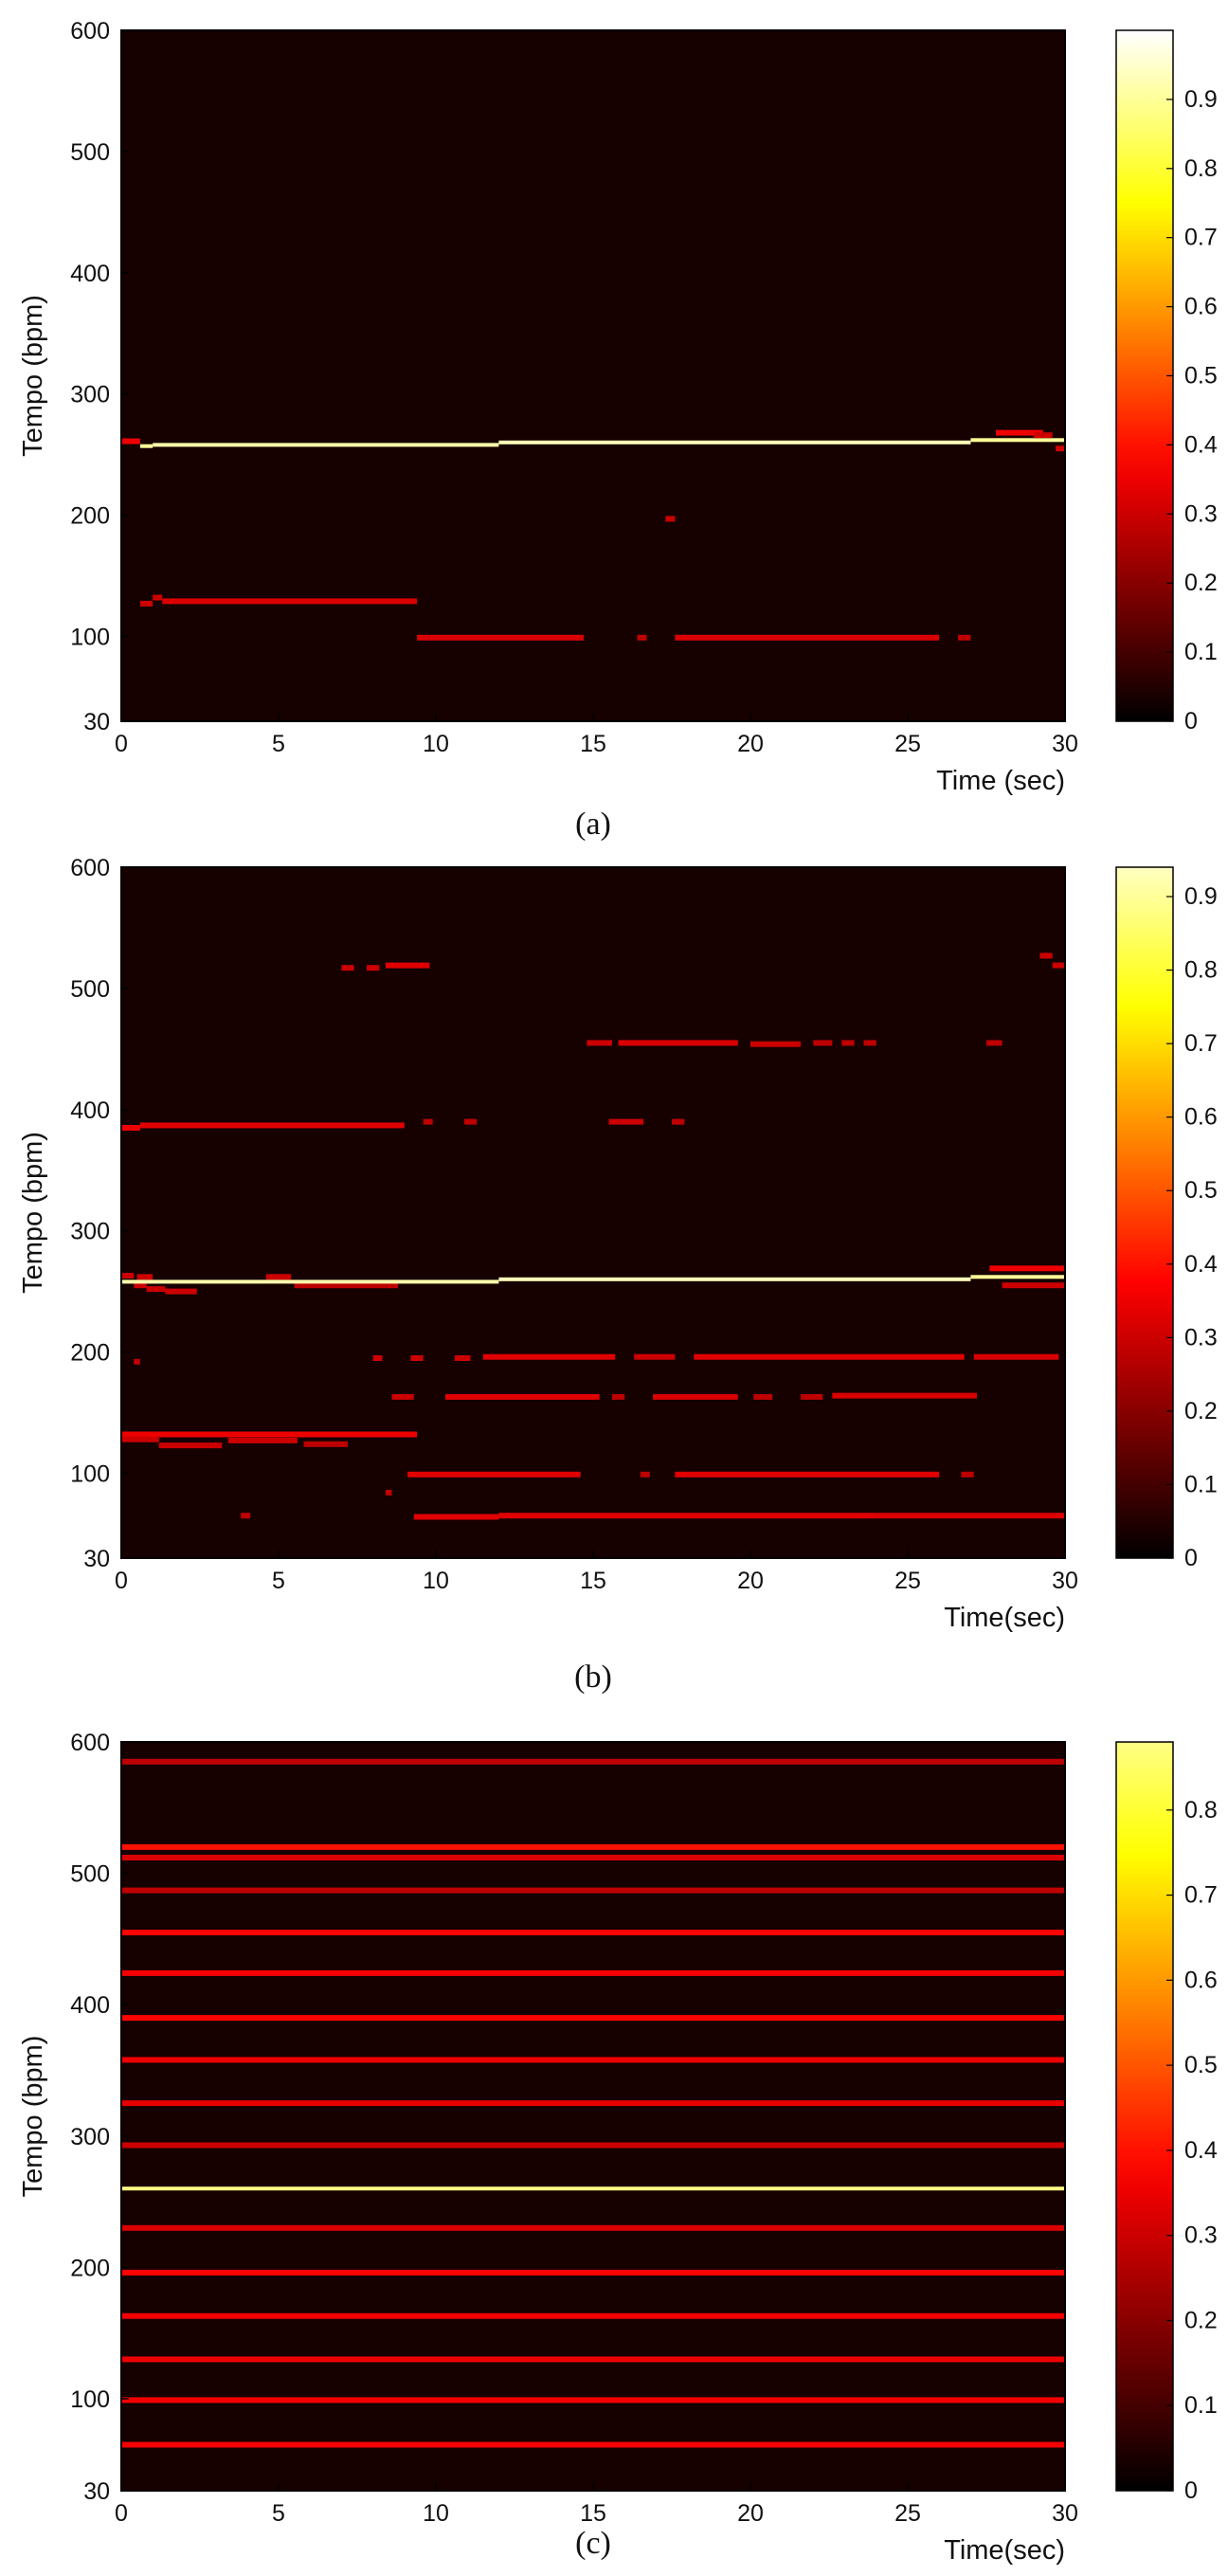  Describe the element at coordinates (90, 989) in the screenshot. I see `y-tick-label: 500` at that location.